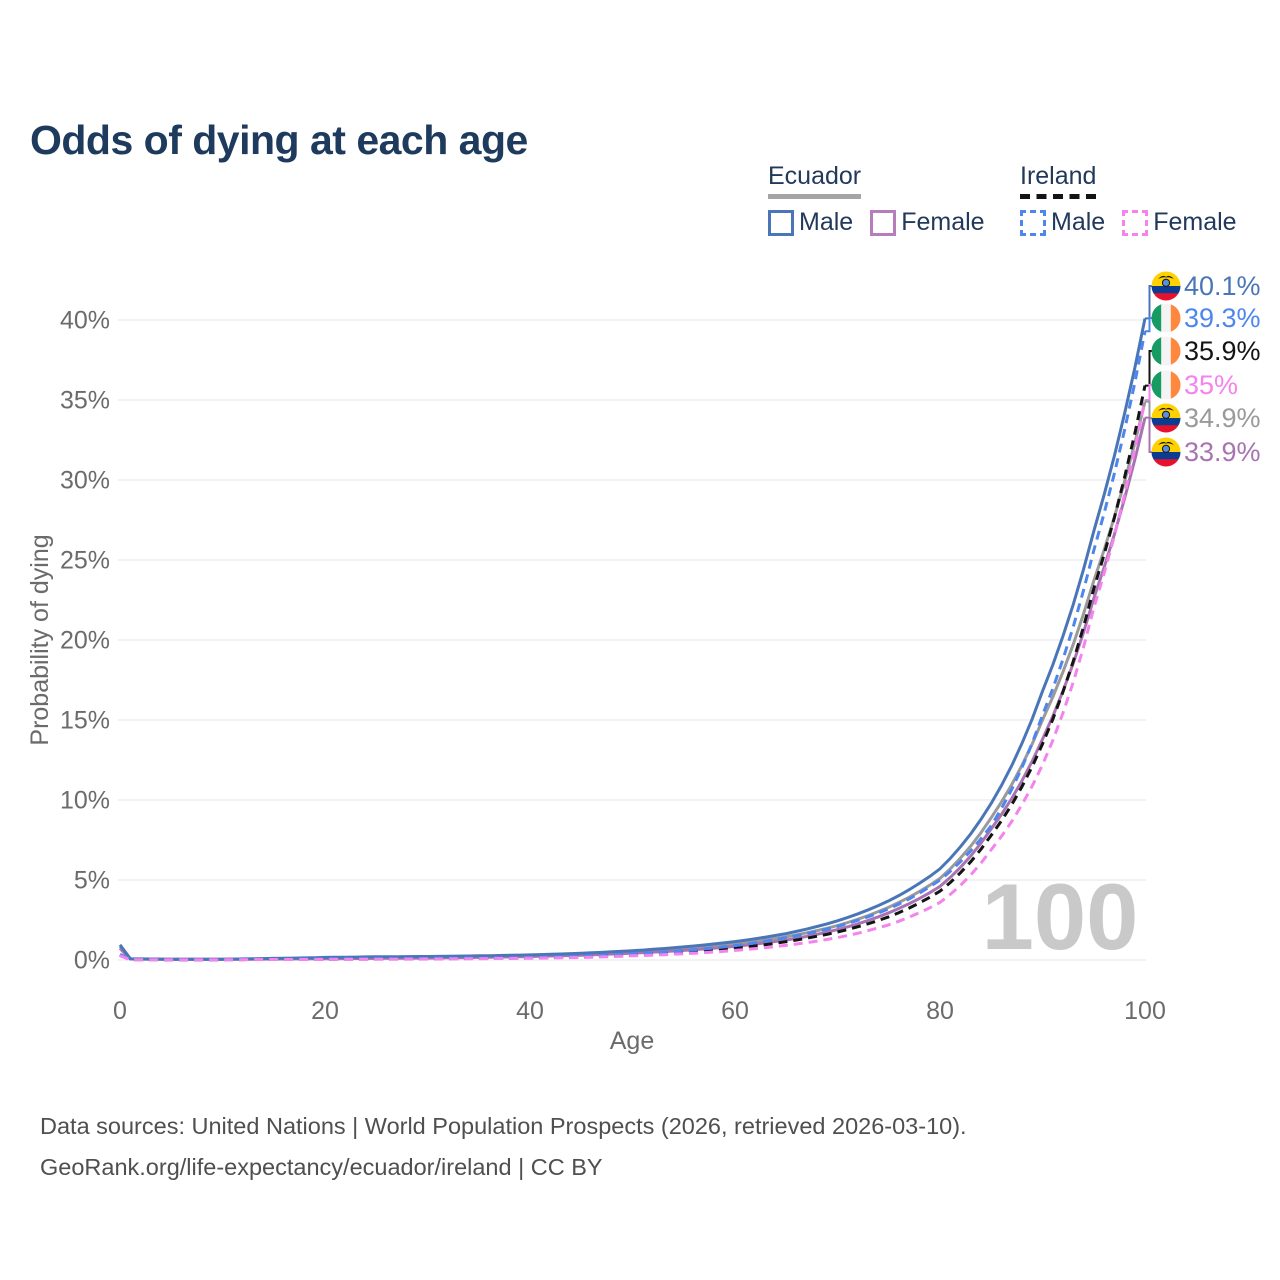 Image resolution: width=1280 pixels, height=1280 pixels. What do you see at coordinates (940, 1011) in the screenshot?
I see `x-tick-label: 80` at bounding box center [940, 1011].